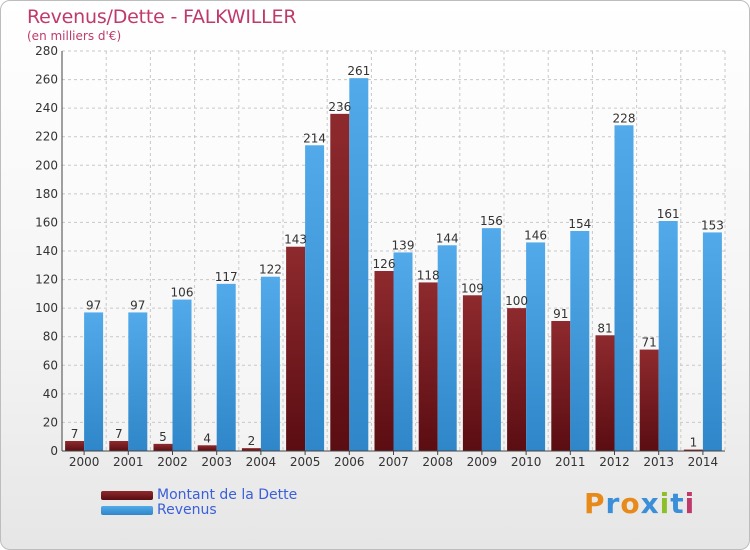  I want to click on x-tick-label: 2006, so click(349, 462).